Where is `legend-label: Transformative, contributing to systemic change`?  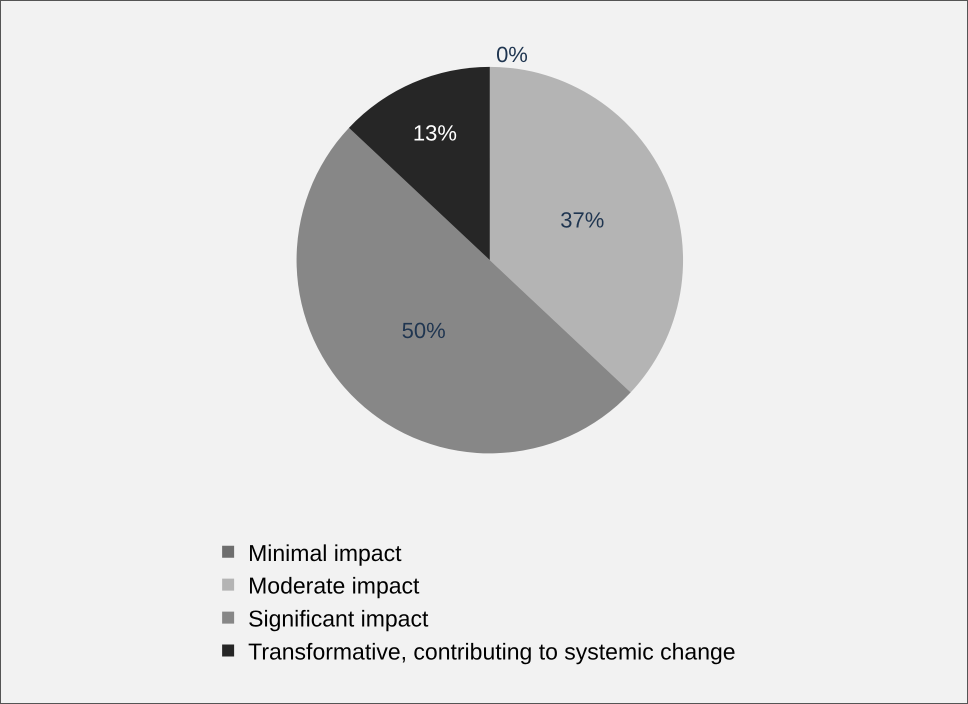 legend-label: Transformative, contributing to systemic change is located at coordinates (492, 651).